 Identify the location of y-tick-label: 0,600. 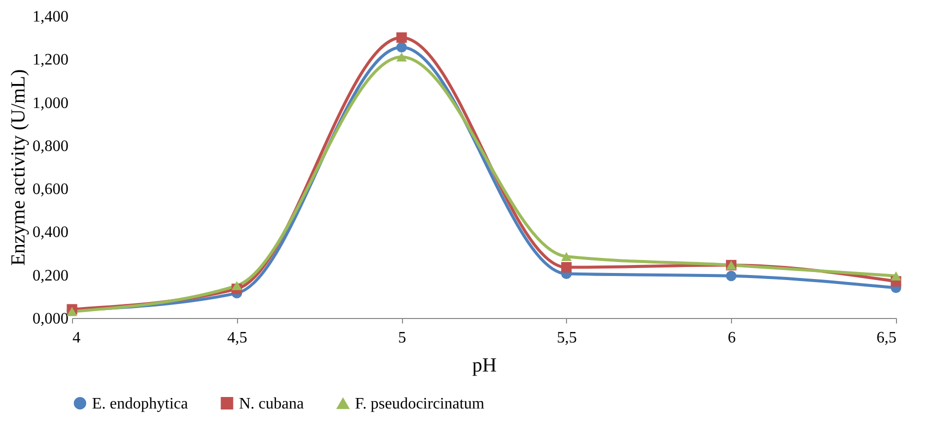
(50, 189).